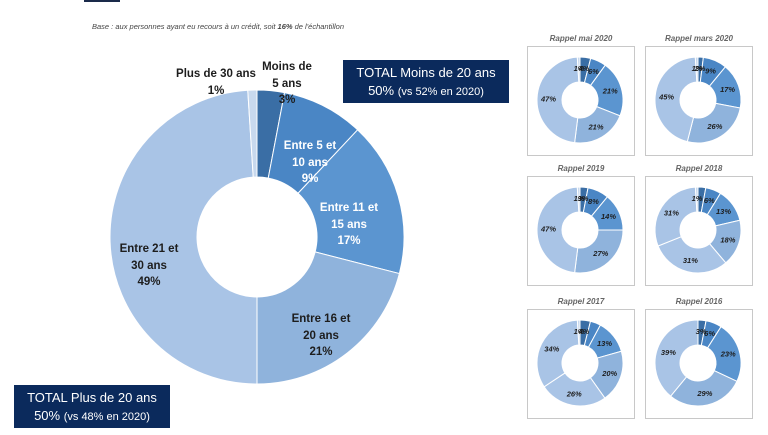 This screenshot has width=768, height=435. What do you see at coordinates (714, 126) in the screenshot?
I see `mini-donut-2-label-3: 26%` at bounding box center [714, 126].